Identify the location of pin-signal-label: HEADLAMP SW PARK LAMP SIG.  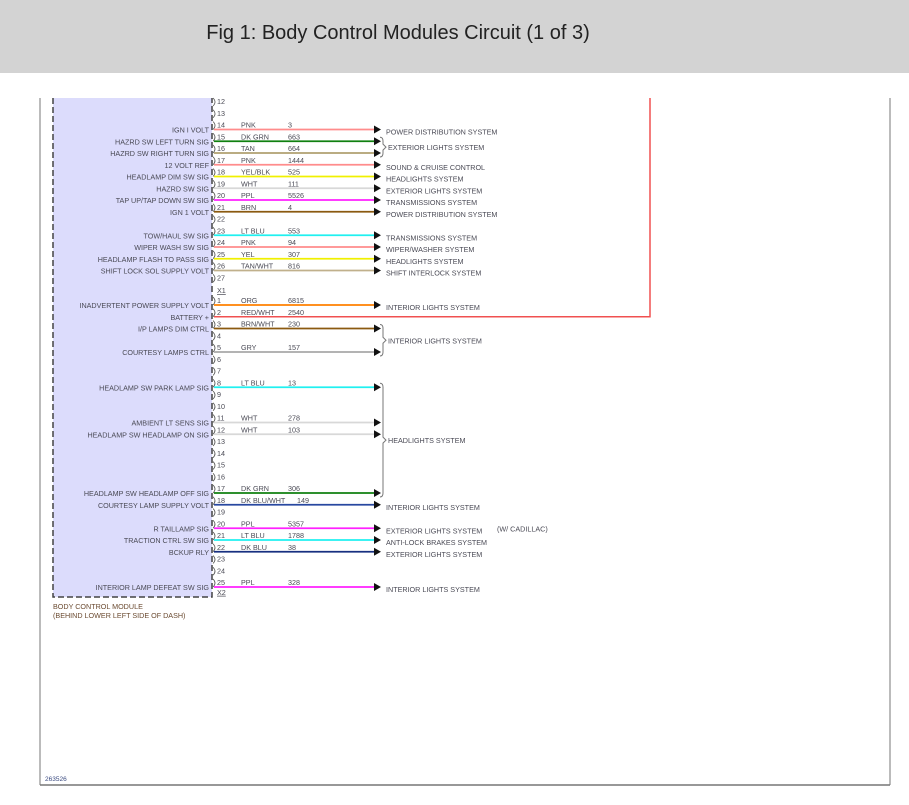
(154, 387).